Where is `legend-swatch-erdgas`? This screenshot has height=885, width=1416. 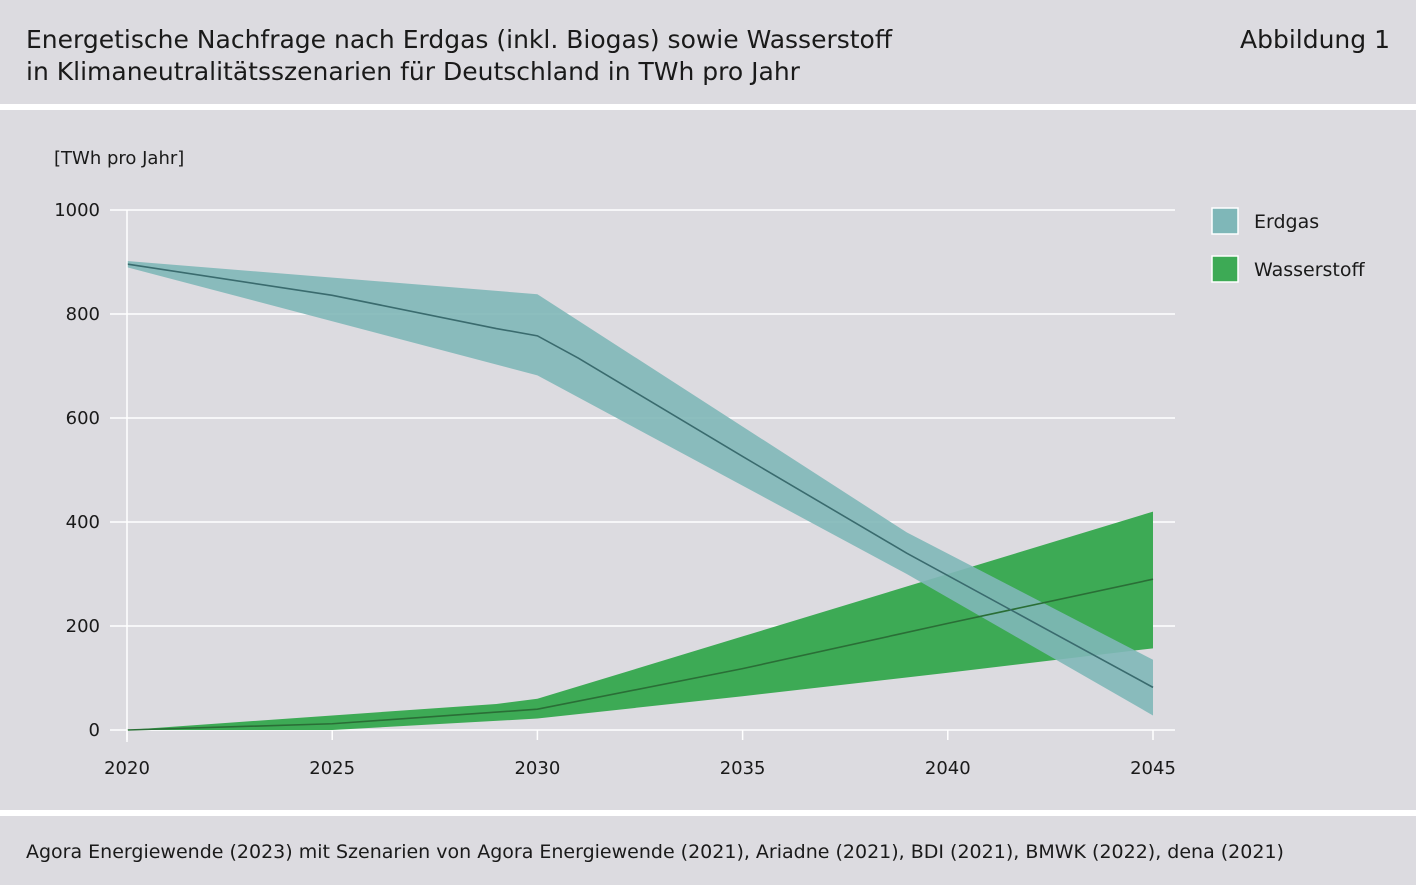 legend-swatch-erdgas is located at coordinates (1225, 221).